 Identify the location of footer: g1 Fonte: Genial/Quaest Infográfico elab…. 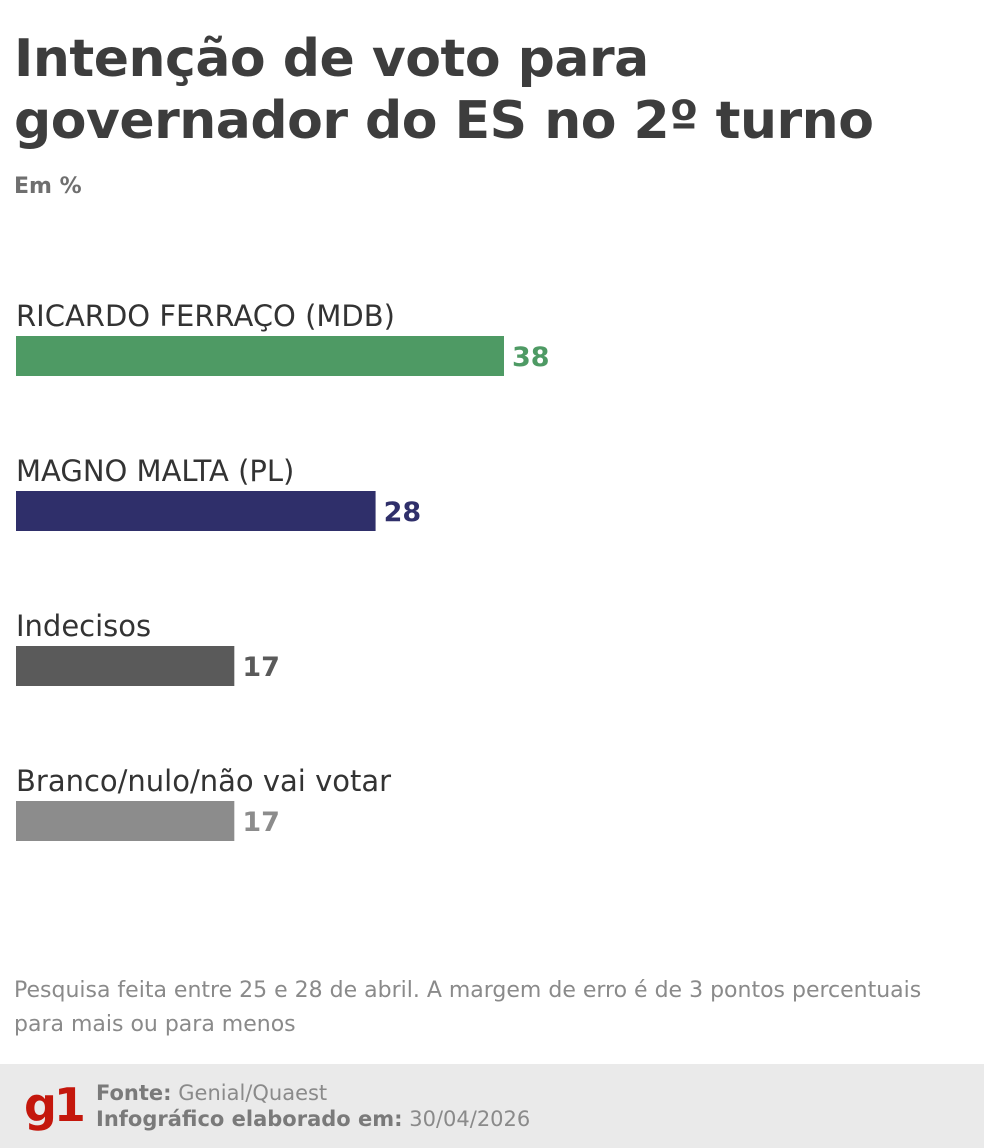
(492, 1106).